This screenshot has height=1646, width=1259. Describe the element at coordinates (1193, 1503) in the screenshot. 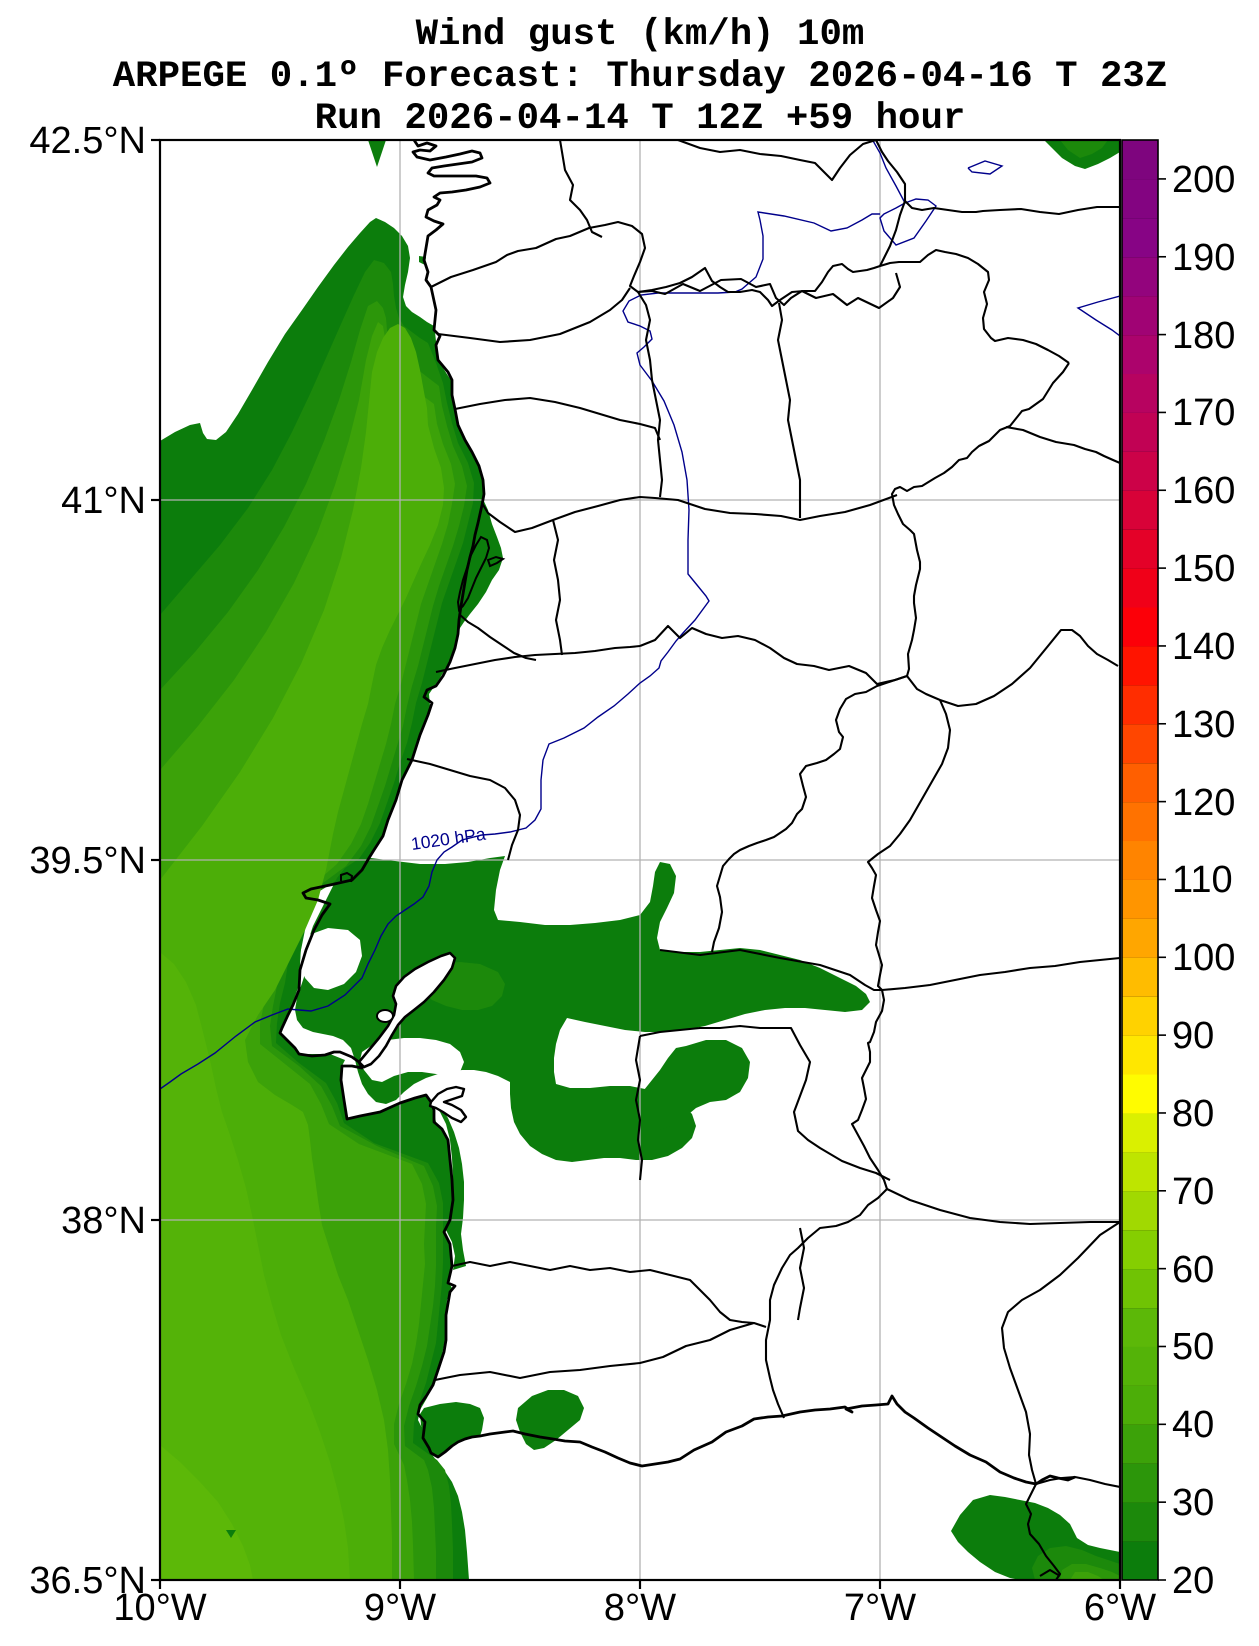

I see `svg-text: 30` at that location.